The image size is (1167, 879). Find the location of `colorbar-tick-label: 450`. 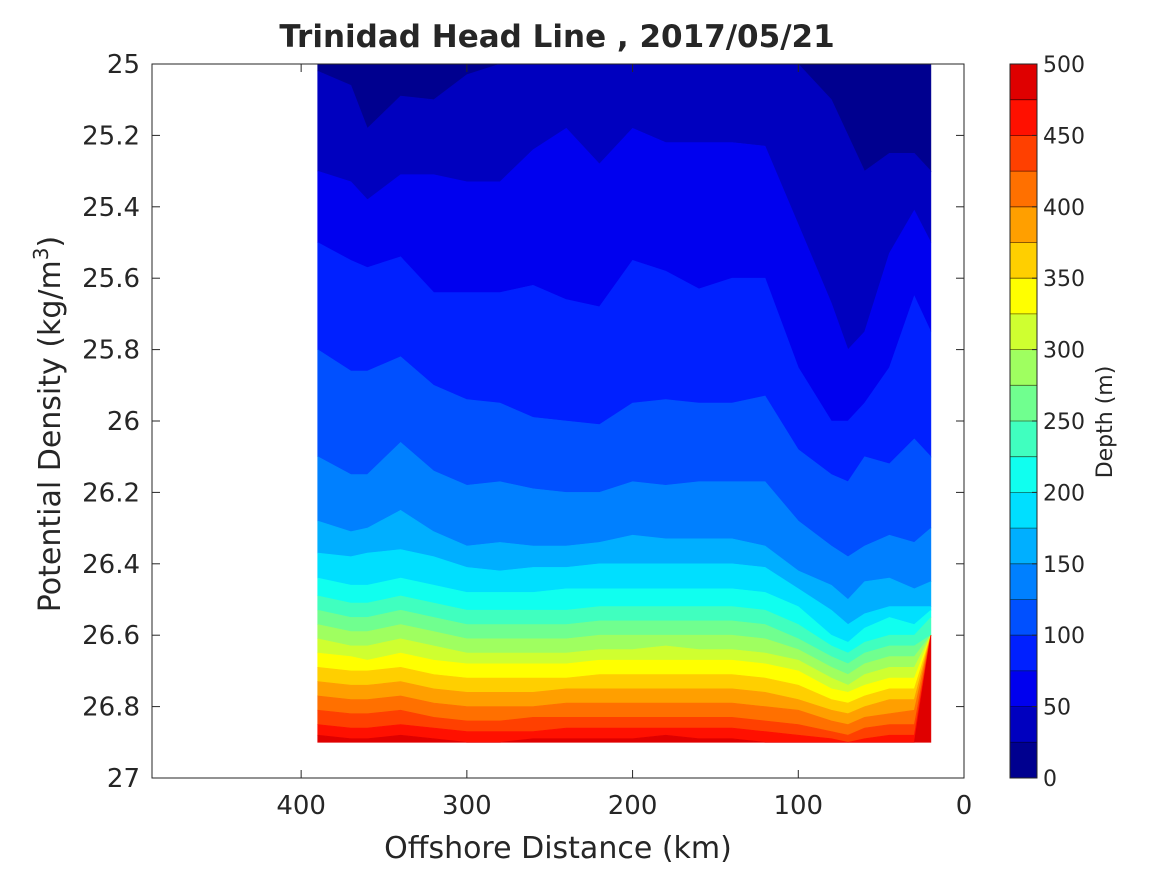

colorbar-tick-label: 450 is located at coordinates (1064, 136).